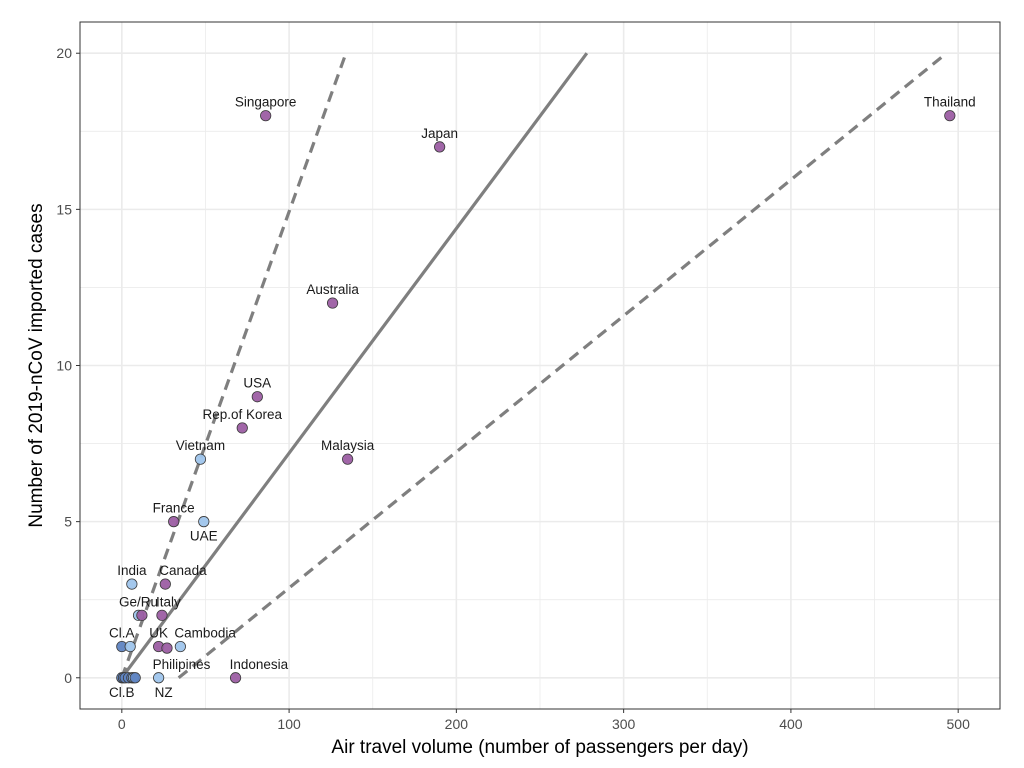  What do you see at coordinates (624, 724) in the screenshot?
I see `x-tick-label: 300` at bounding box center [624, 724].